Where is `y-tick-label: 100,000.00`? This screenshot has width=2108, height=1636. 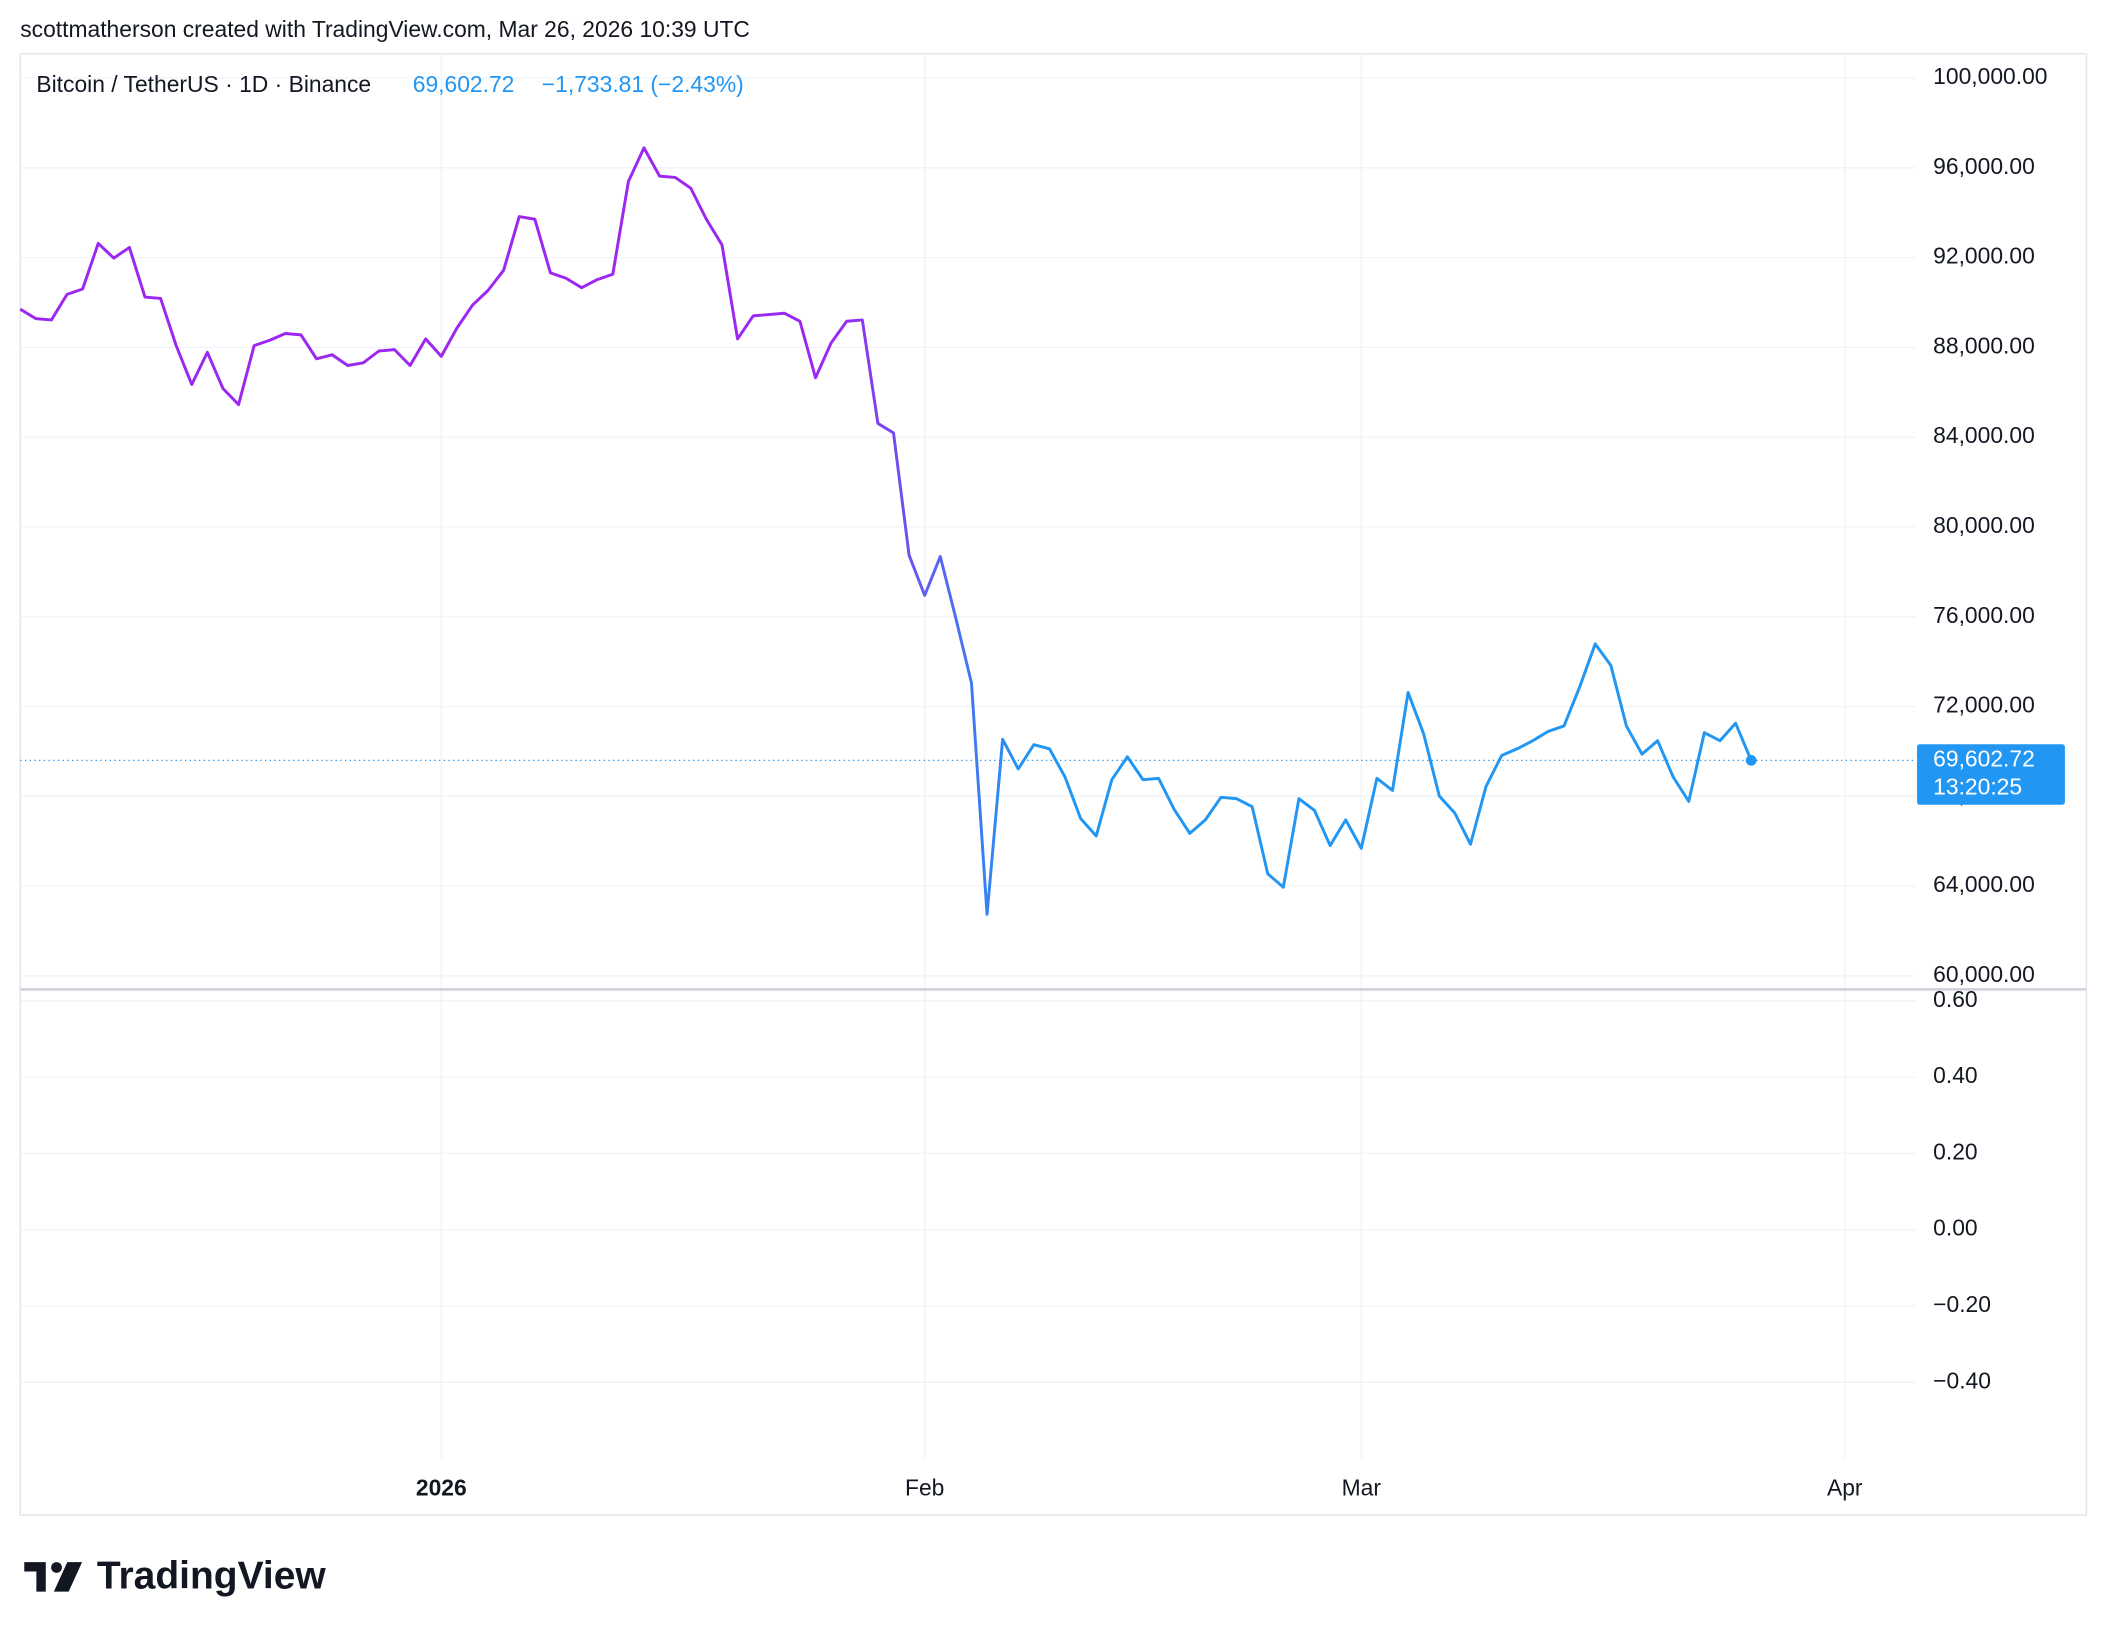
y-tick-label: 100,000.00 is located at coordinates (1990, 76).